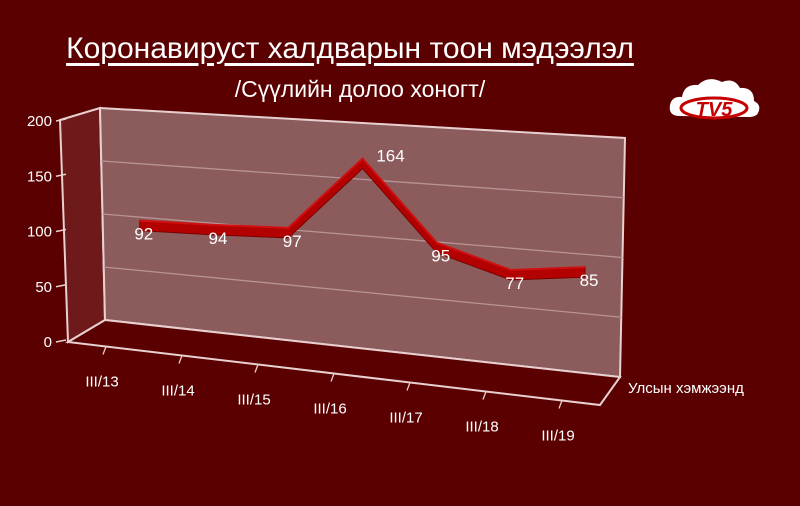 The height and width of the screenshot is (506, 800). What do you see at coordinates (292, 241) in the screenshot?
I see `data-label: 97` at bounding box center [292, 241].